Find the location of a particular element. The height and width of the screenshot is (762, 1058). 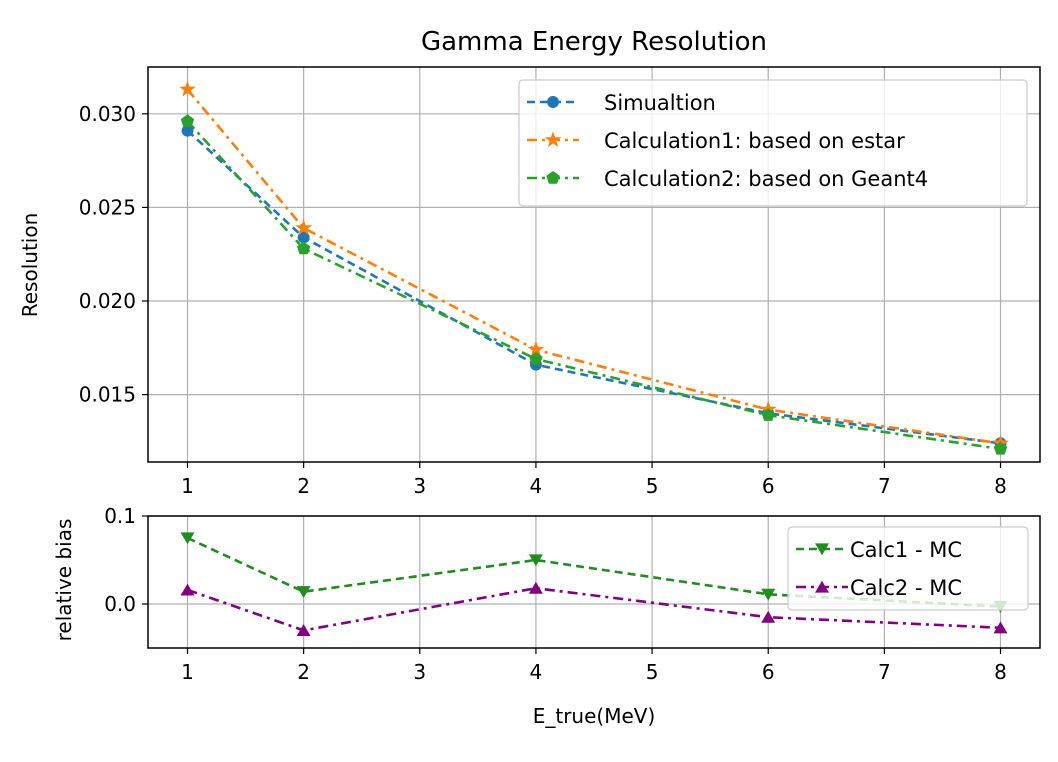

bias-legend-label: Calc2 - MC is located at coordinates (906, 588).